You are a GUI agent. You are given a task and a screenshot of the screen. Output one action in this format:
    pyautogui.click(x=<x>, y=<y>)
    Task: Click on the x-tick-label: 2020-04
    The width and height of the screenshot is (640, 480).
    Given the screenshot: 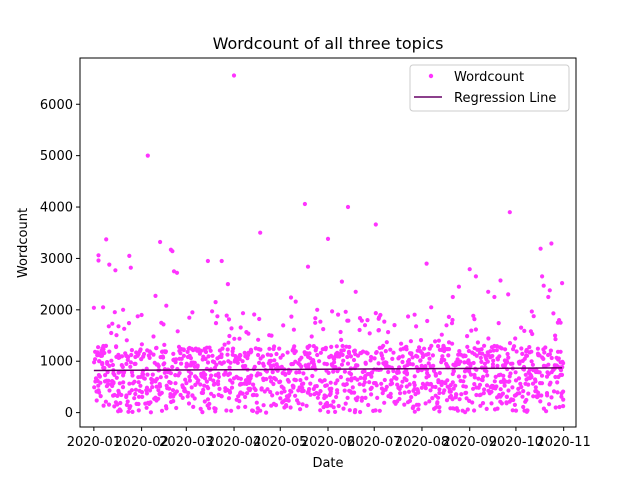 What is the action you would take?
    pyautogui.click(x=234, y=442)
    